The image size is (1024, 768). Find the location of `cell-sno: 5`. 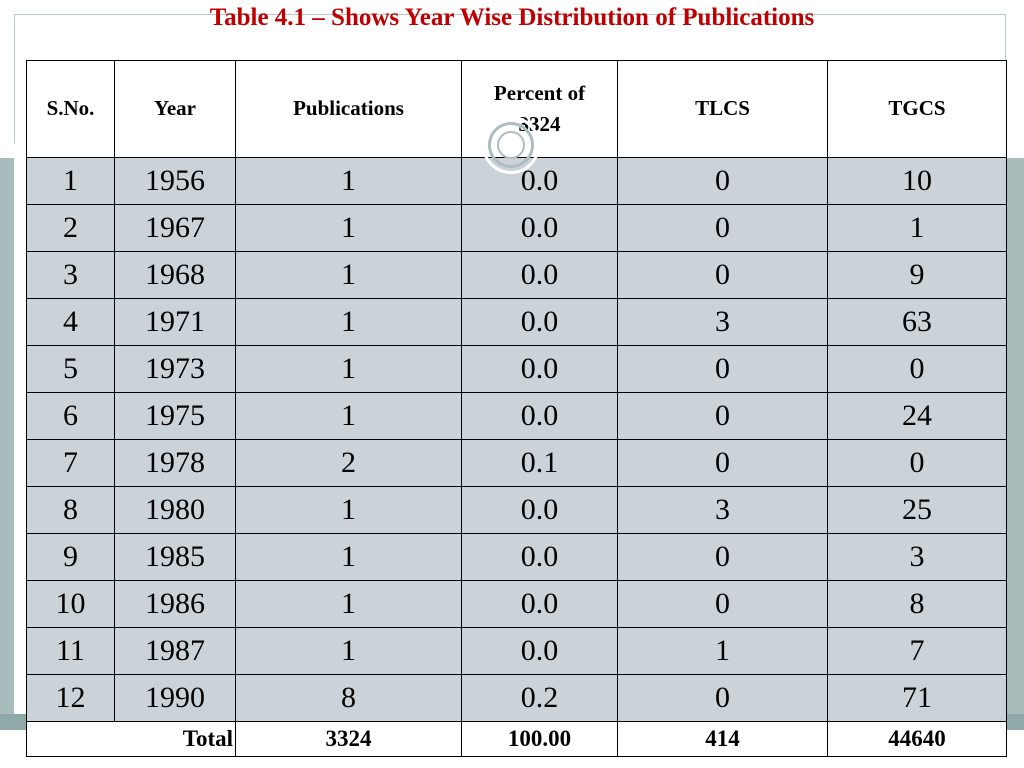

cell-sno: 5 is located at coordinates (70, 369).